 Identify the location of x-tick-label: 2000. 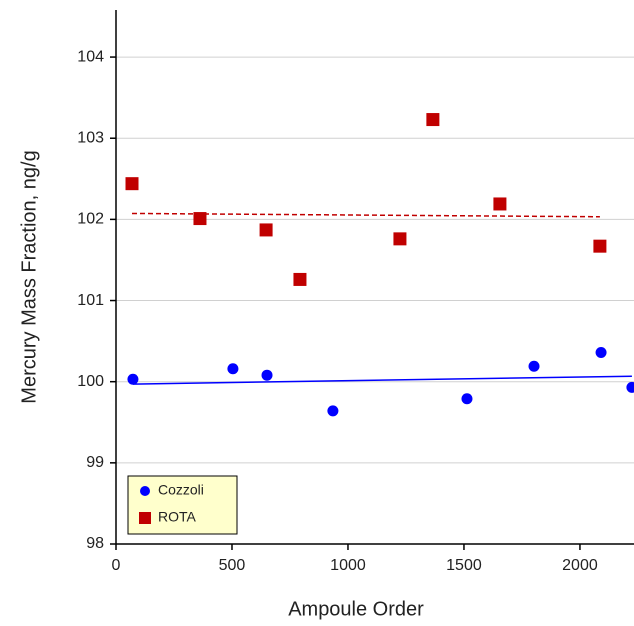
(580, 565).